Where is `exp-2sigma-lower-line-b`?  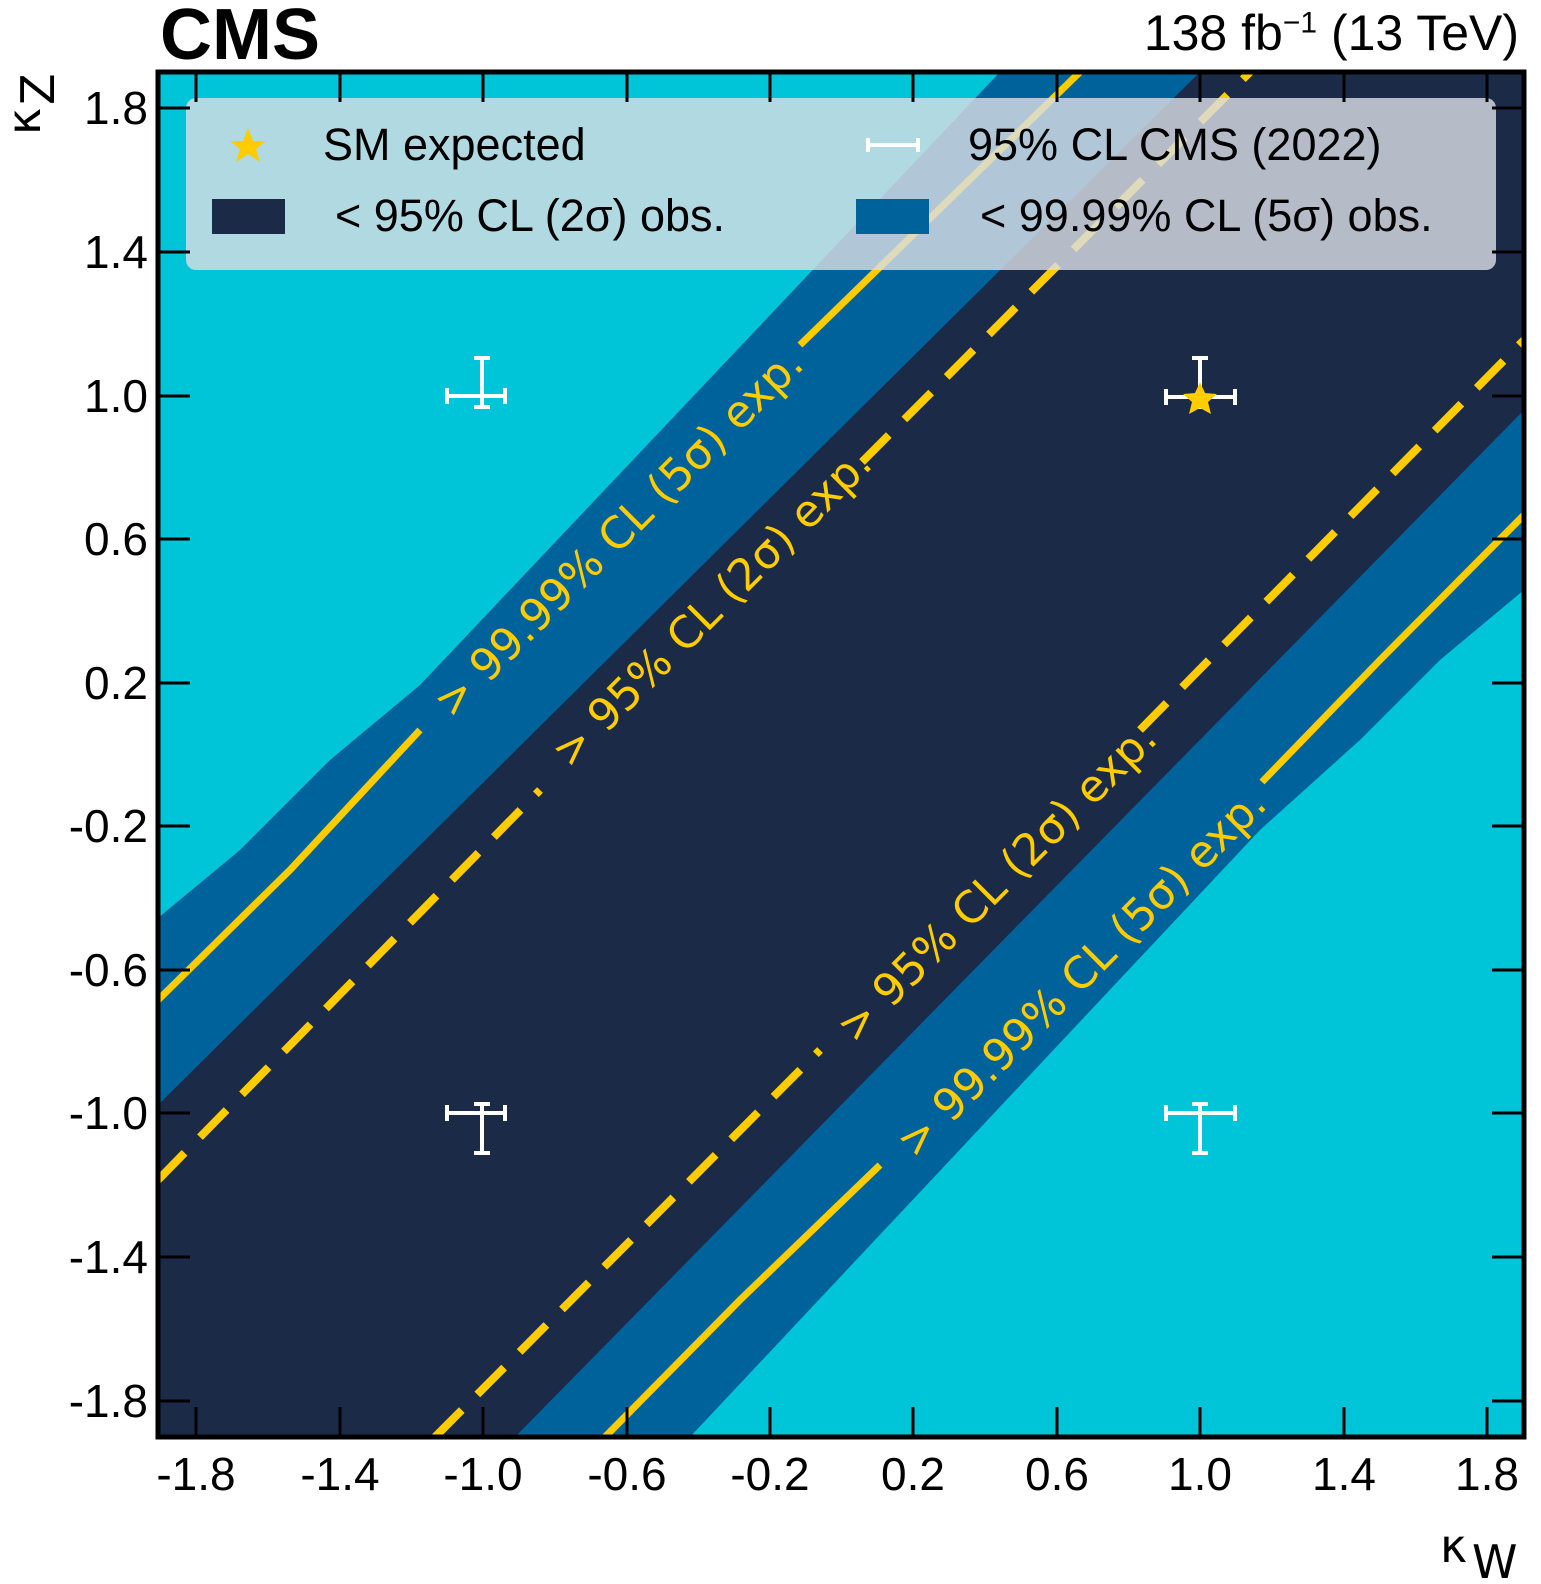
exp-2sigma-lower-line-b is located at coordinates (1330, 535).